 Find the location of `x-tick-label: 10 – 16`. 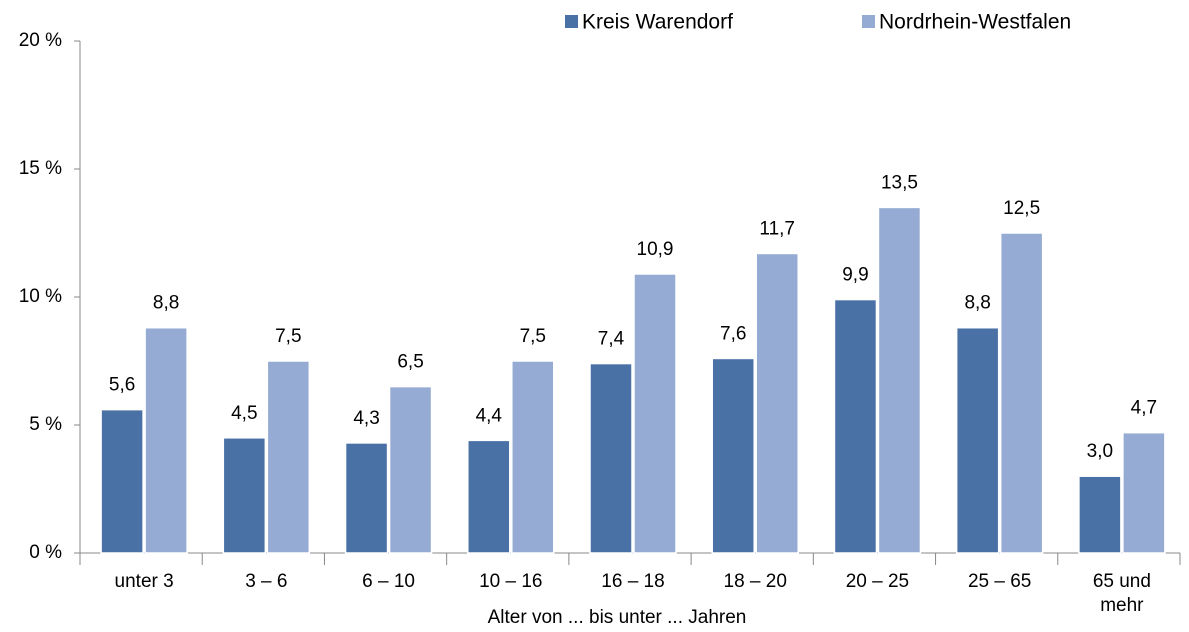

x-tick-label: 10 – 16 is located at coordinates (511, 581).